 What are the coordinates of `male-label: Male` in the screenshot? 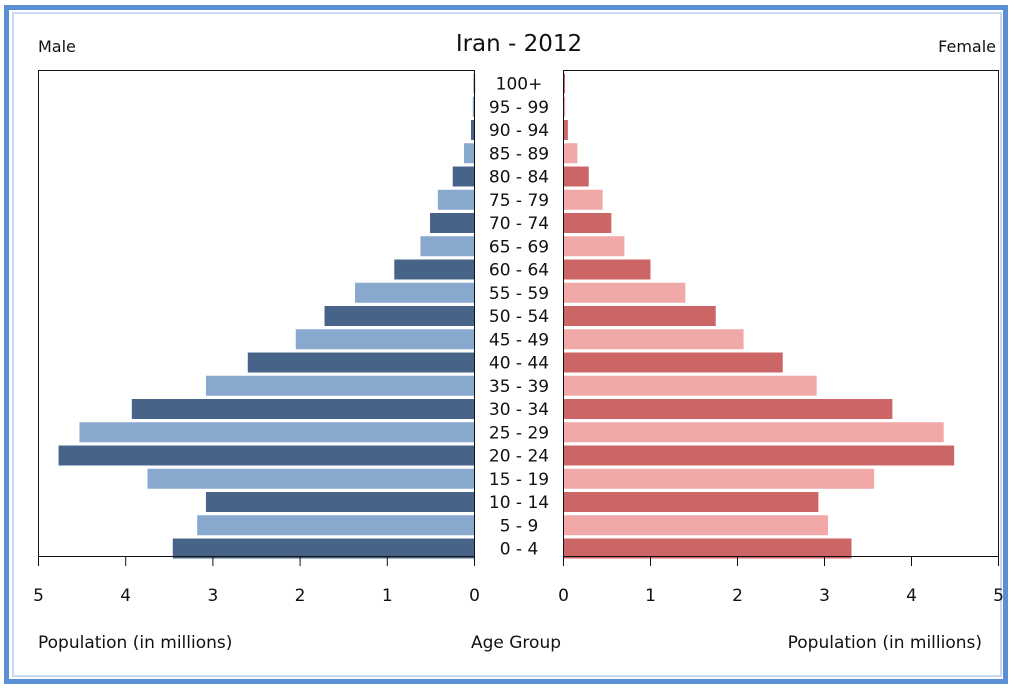 It's located at (57, 46).